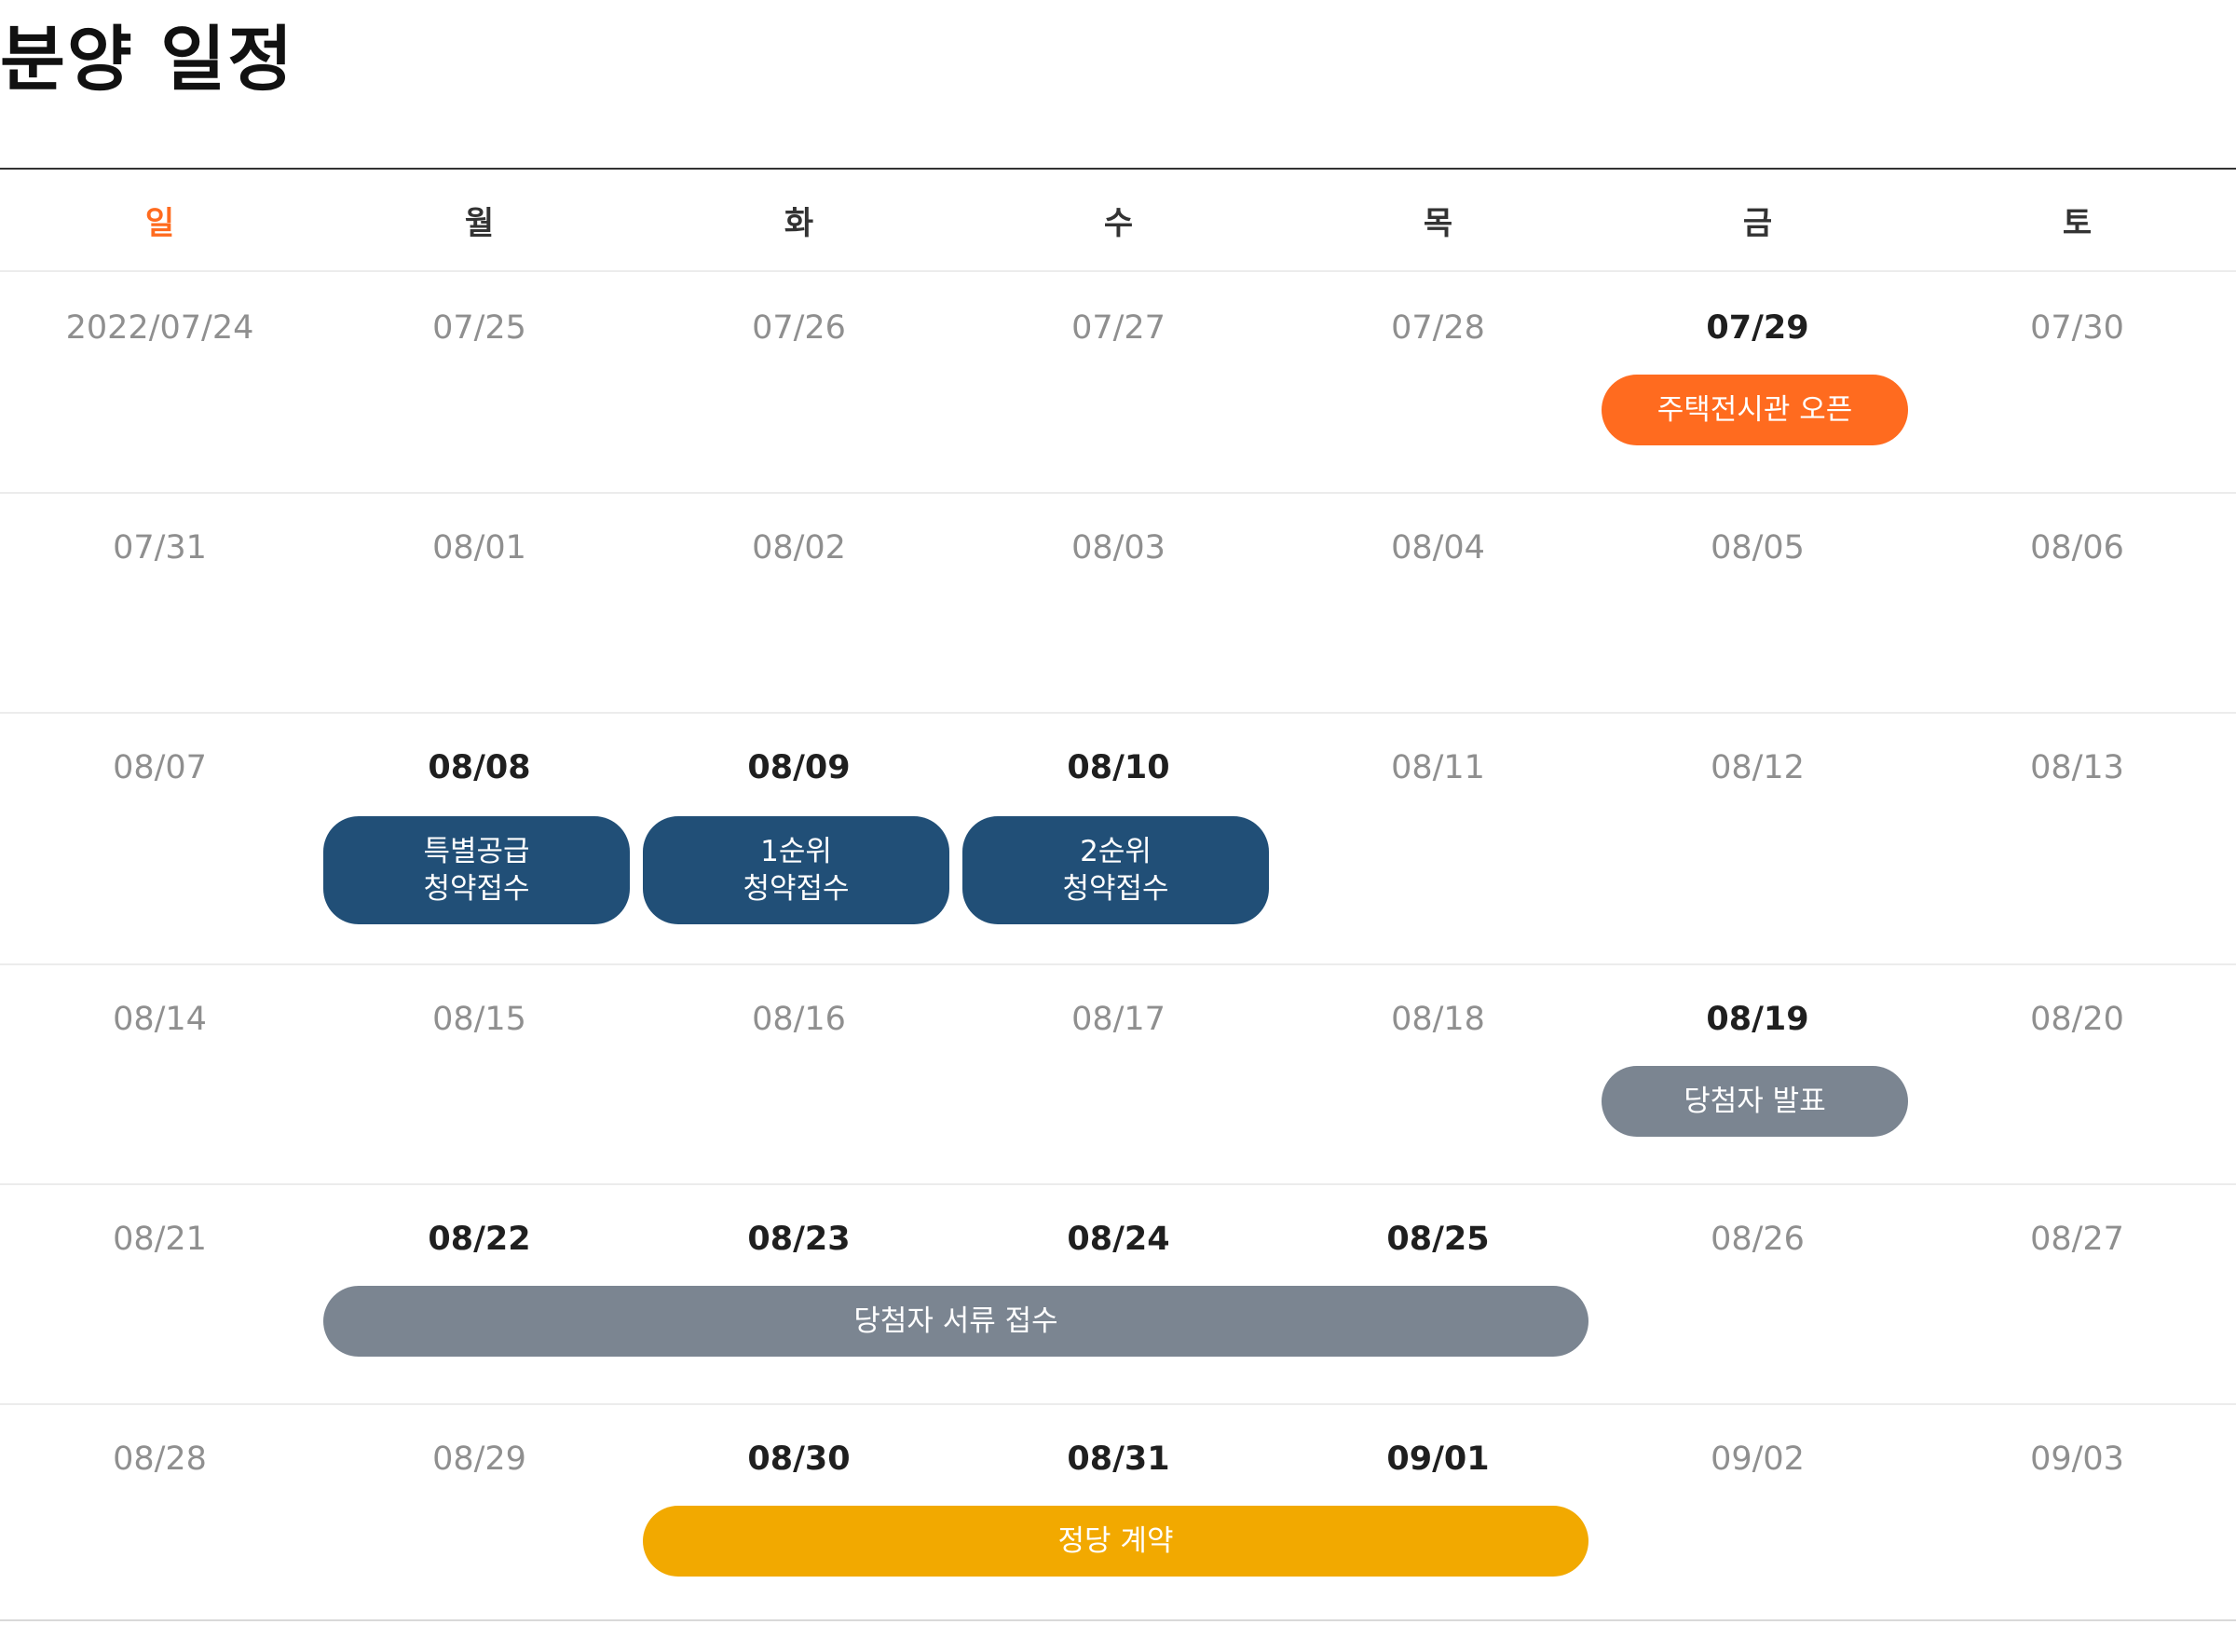 This screenshot has height=1652, width=2236. Describe the element at coordinates (1758, 1239) in the screenshot. I see `date-label: 08/26` at that location.